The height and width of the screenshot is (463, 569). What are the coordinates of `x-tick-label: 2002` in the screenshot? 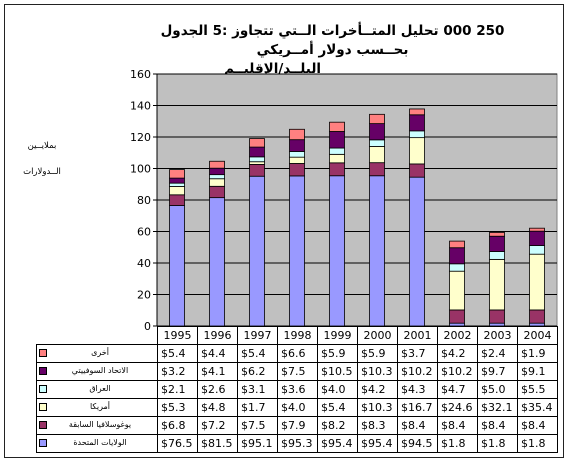 It's located at (457, 335).